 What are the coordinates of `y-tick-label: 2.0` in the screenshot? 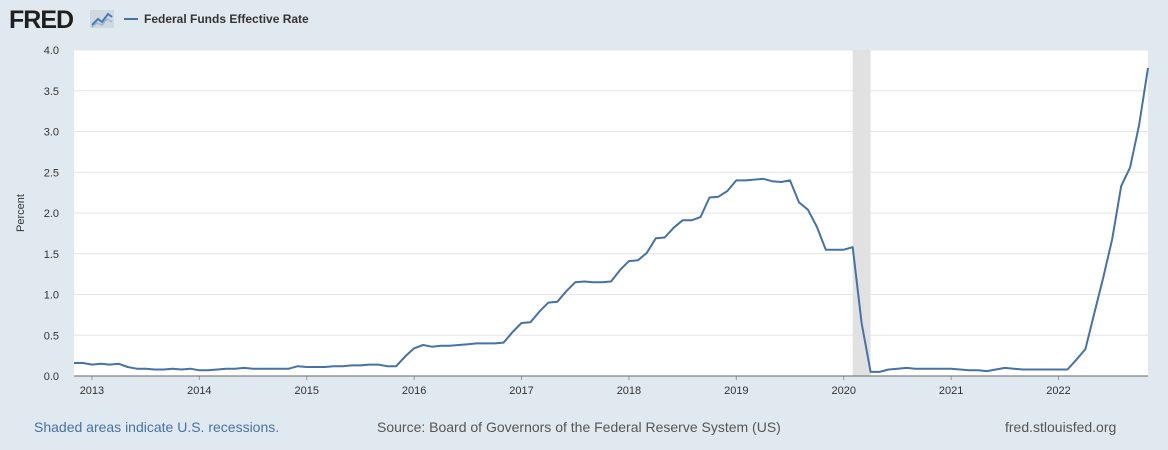 It's located at (51, 214).